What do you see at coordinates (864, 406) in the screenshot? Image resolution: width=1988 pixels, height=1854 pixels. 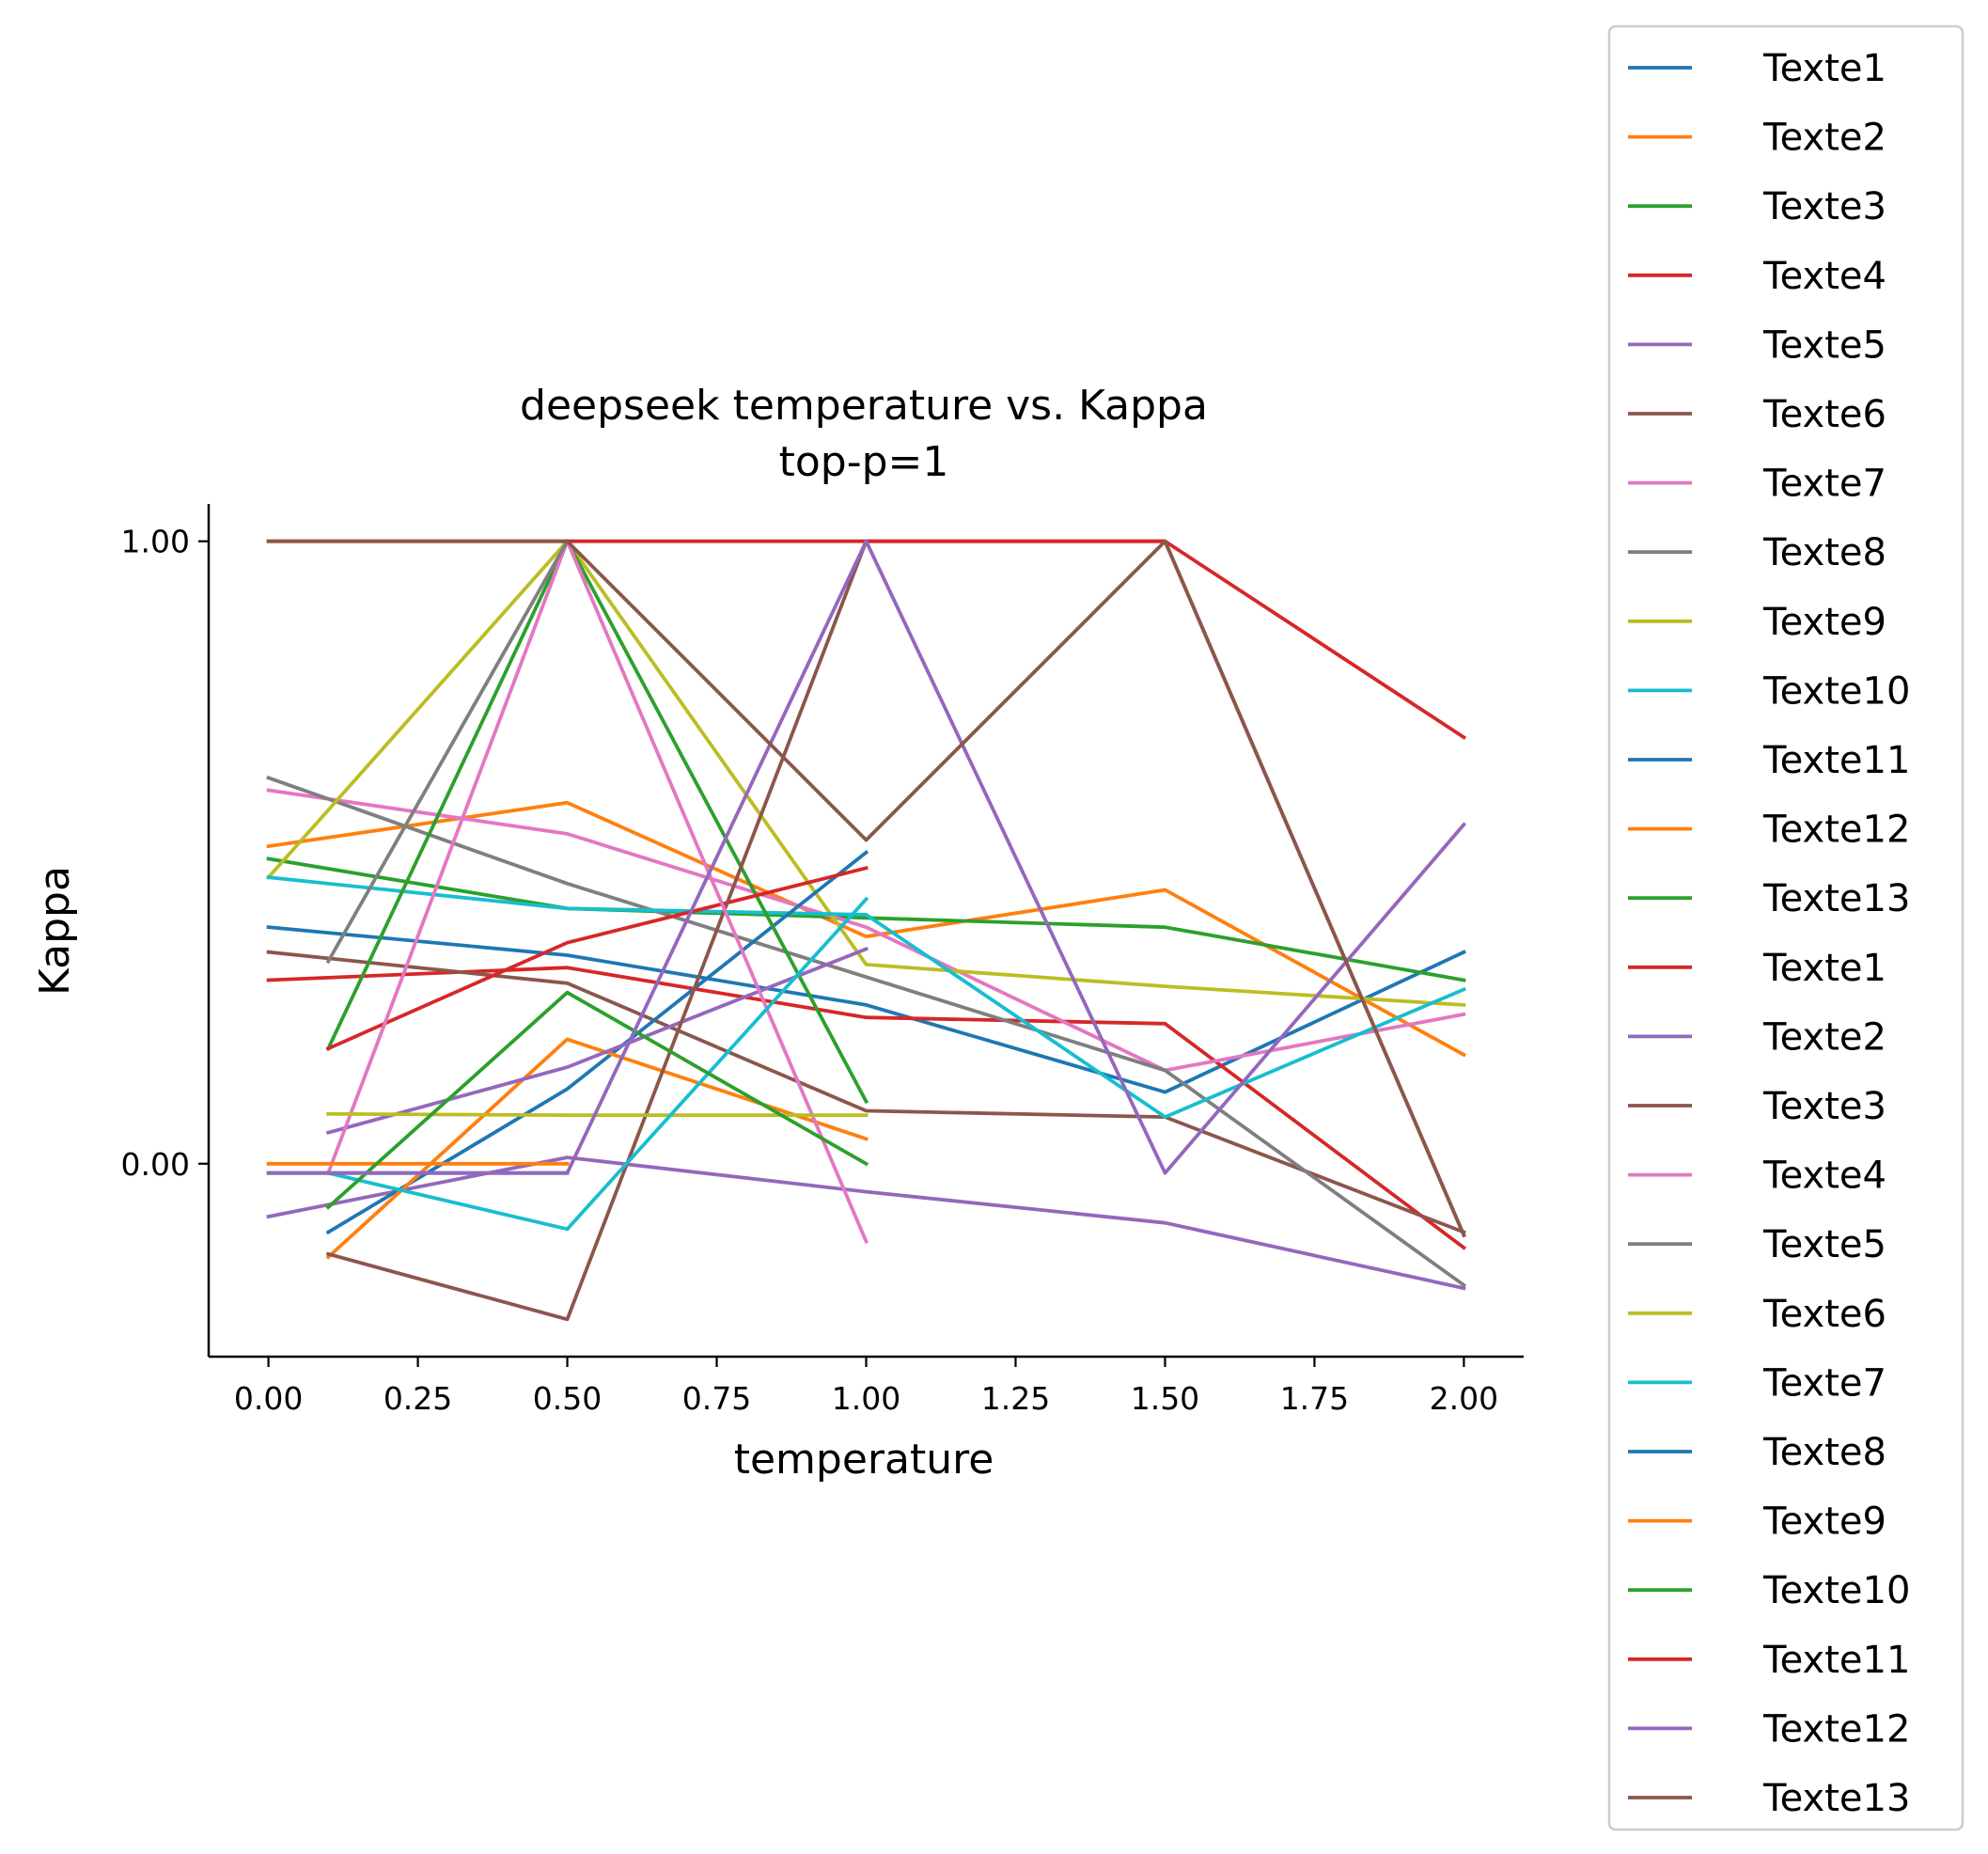 I see `chart-title: deepseek temperature vs. Kappa` at bounding box center [864, 406].